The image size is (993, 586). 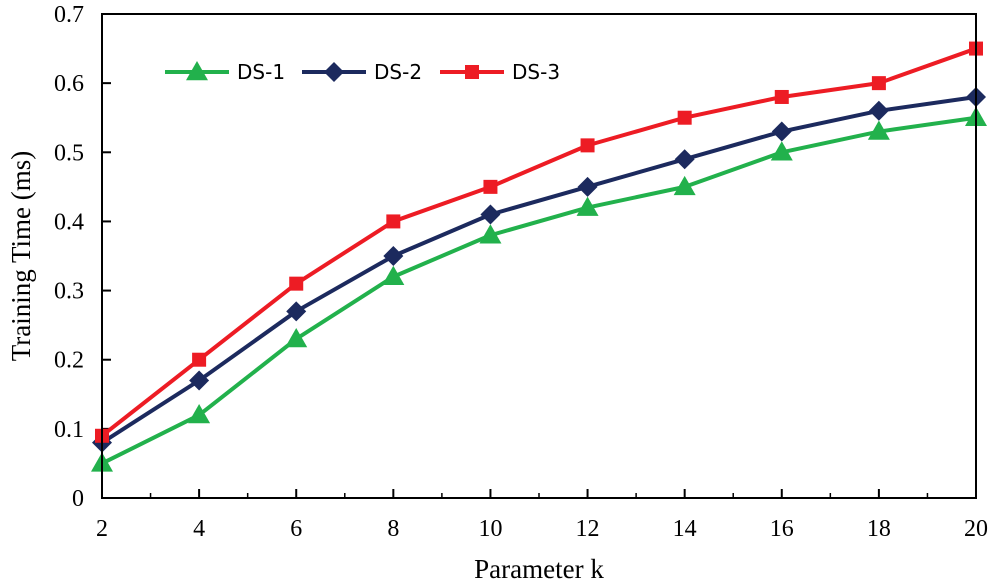 I want to click on legend-label-ds-3: DS-3, so click(x=536, y=72).